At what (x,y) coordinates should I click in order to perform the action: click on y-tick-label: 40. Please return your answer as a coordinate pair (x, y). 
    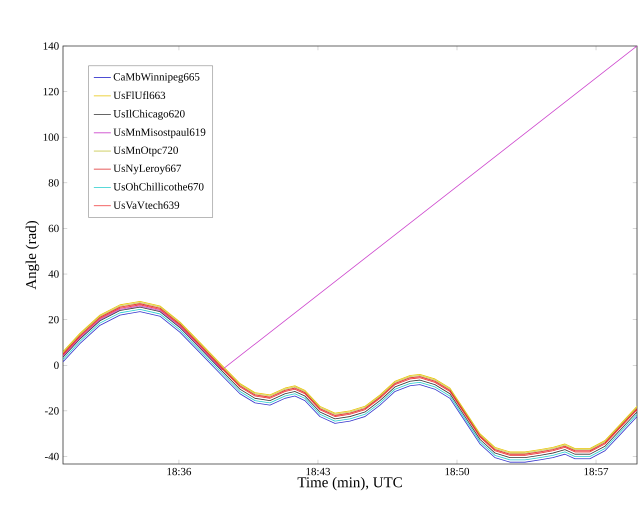
    Looking at the image, I should click on (53, 274).